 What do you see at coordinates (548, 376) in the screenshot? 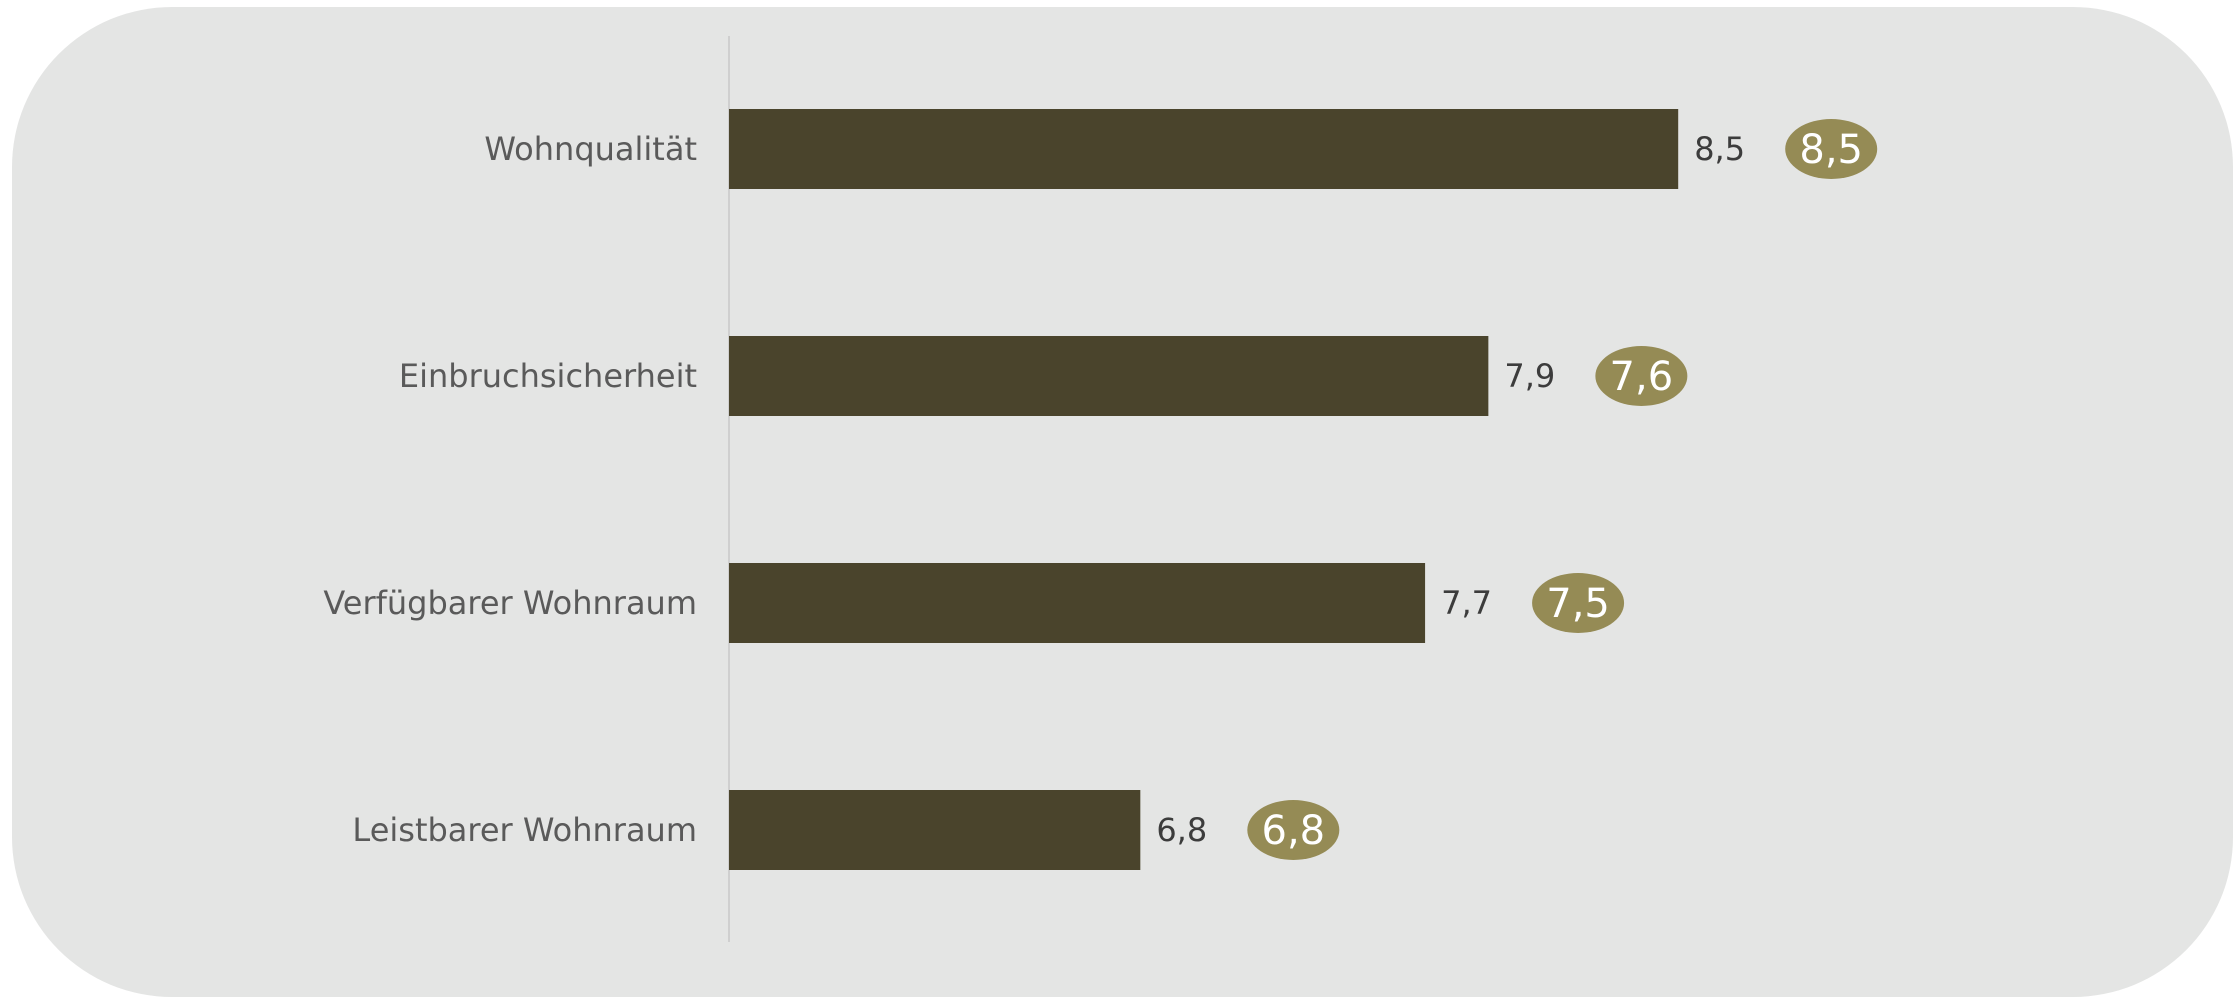
I see `category-label: Einbruchsicherheit` at bounding box center [548, 376].